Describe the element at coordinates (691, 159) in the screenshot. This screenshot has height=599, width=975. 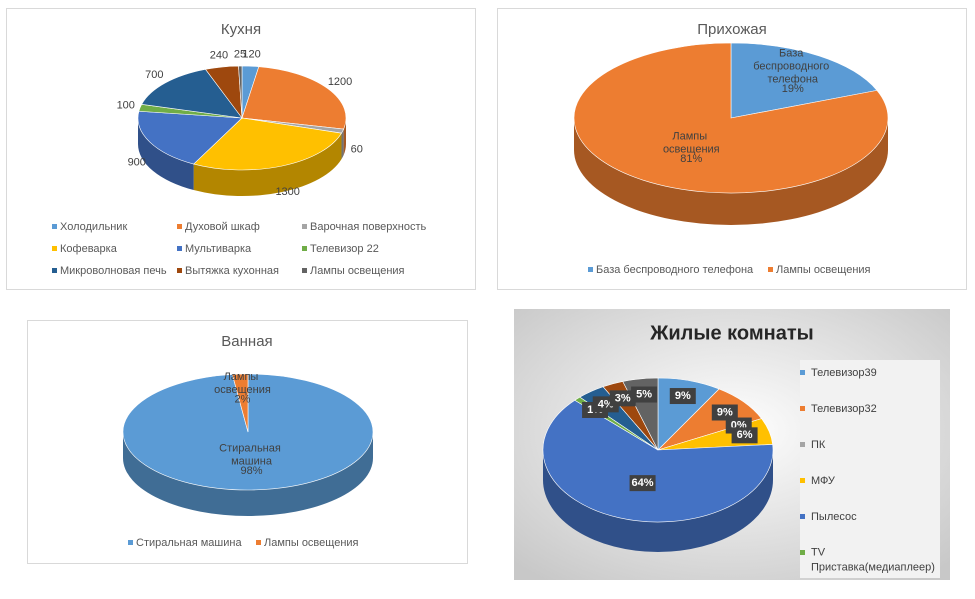
I see `data-label: 81%` at that location.